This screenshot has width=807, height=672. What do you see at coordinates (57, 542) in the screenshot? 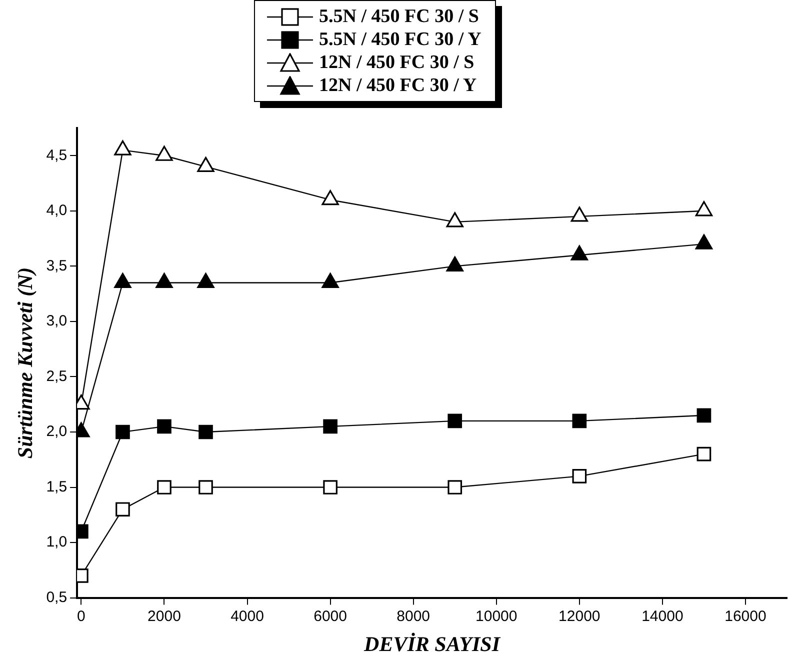
I see `y-tick-label: 1,0` at bounding box center [57, 542].